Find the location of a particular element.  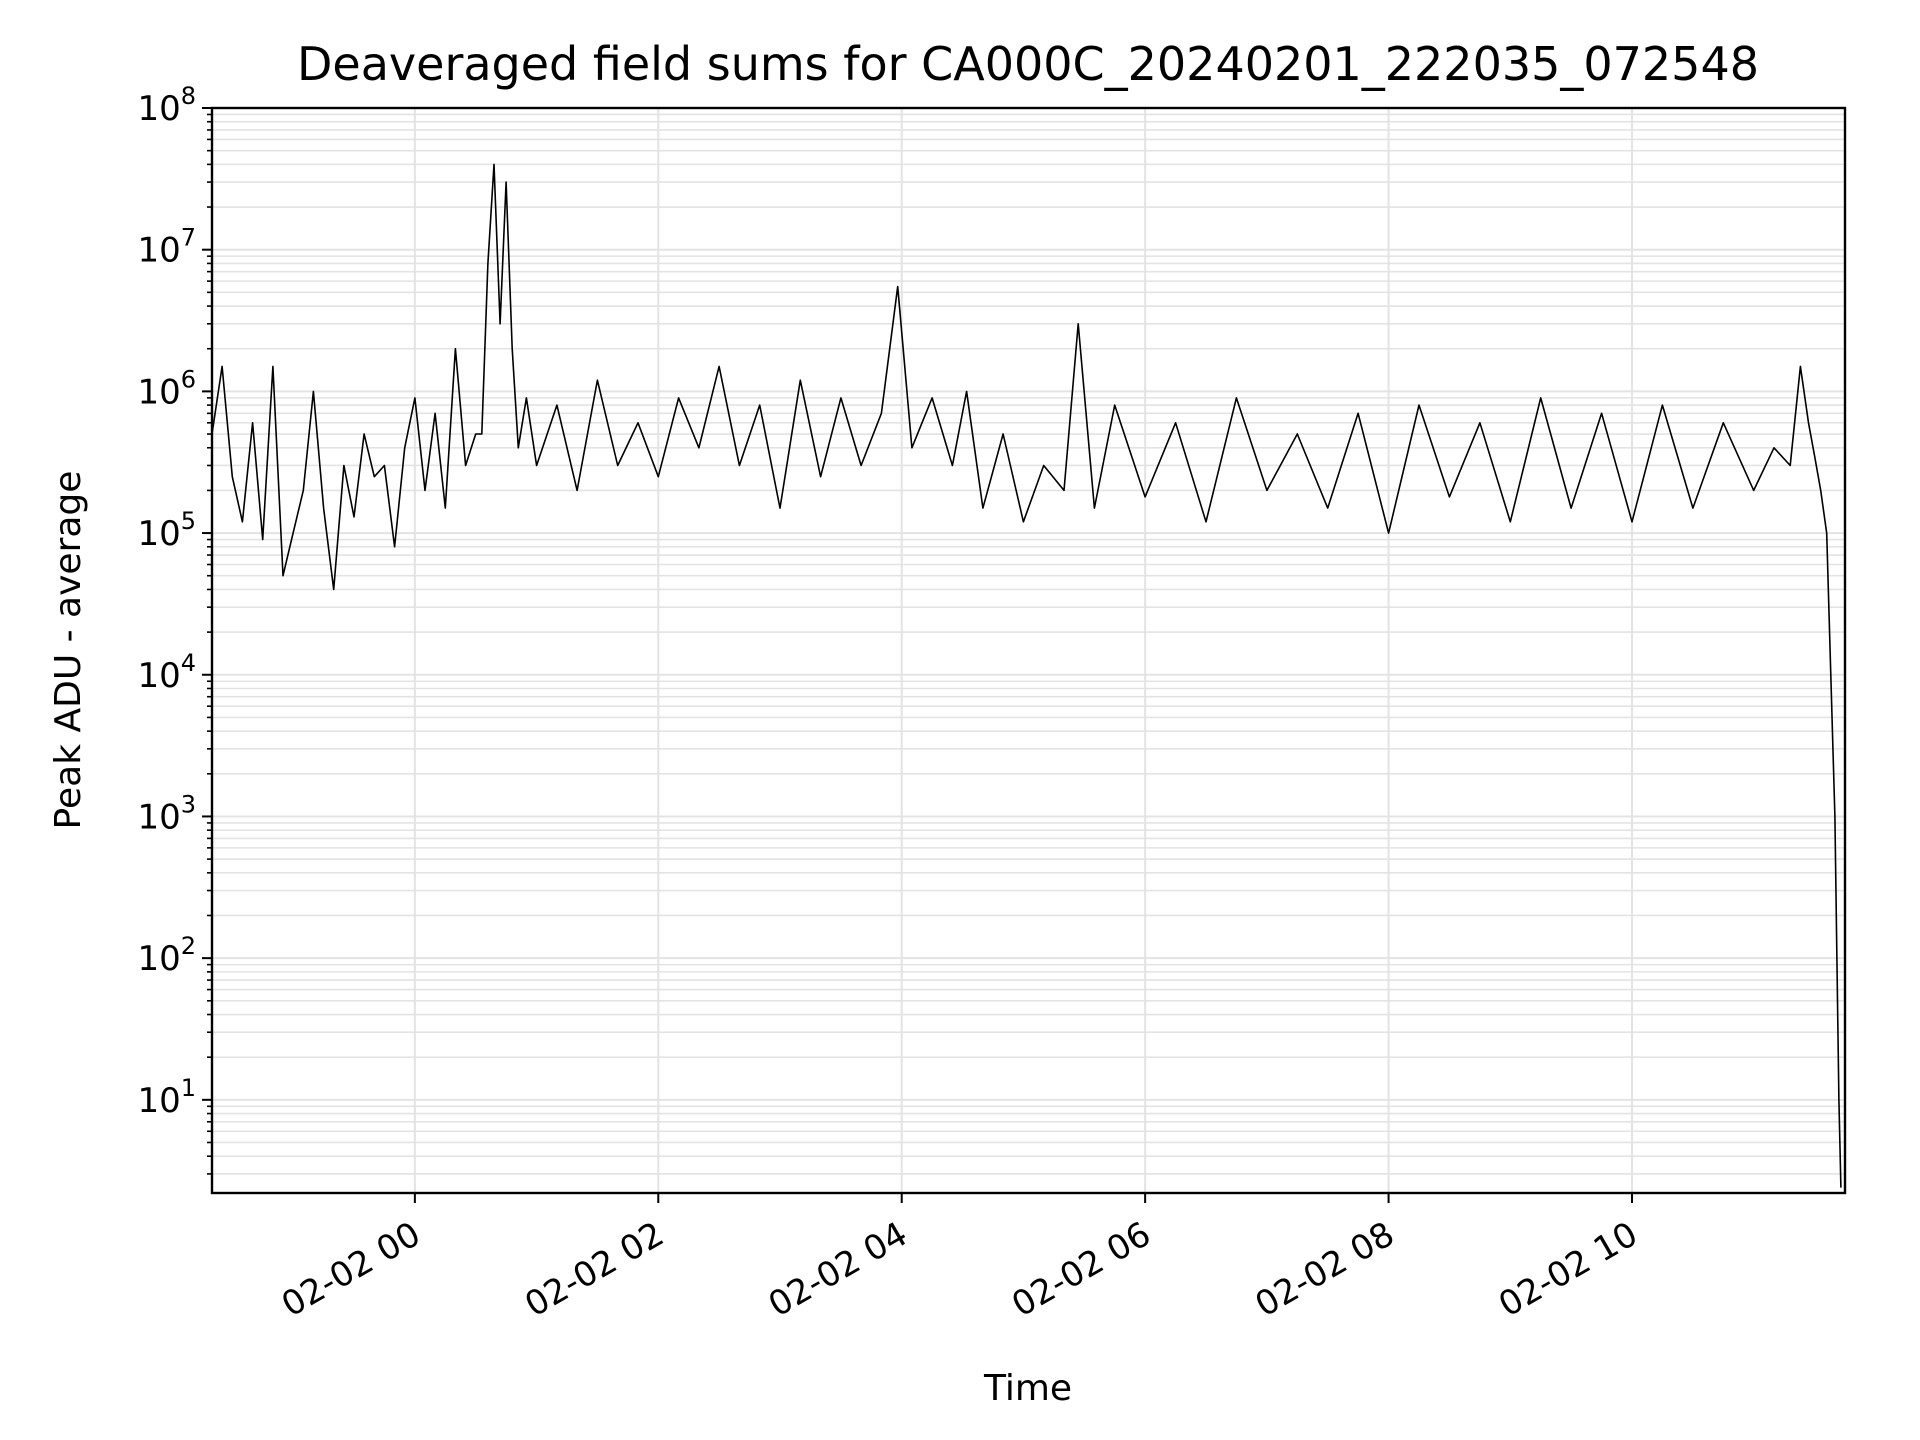

y-tick-label: 10⁸ is located at coordinates (166, 105).